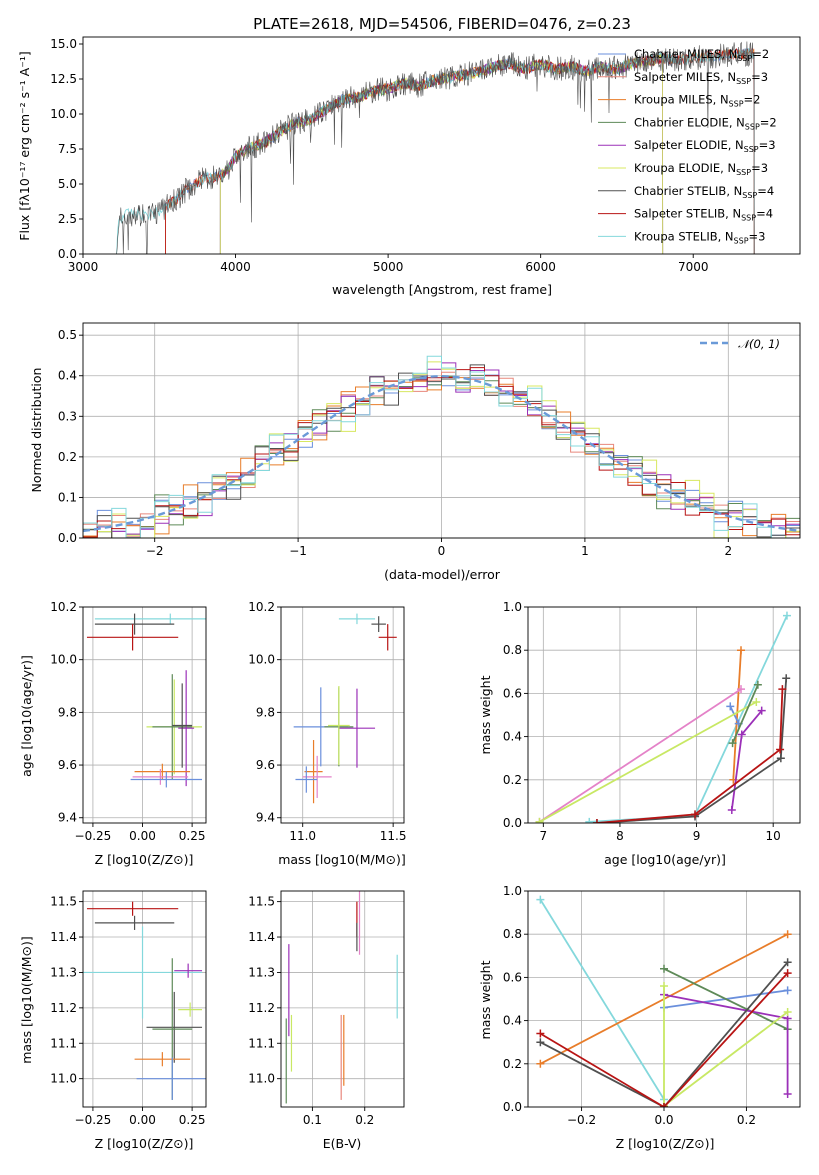 Image resolution: width=819 pixels, height=1175 pixels. What do you see at coordinates (63, 1079) in the screenshot?
I see `y-tick-label: 11.0` at bounding box center [63, 1079].